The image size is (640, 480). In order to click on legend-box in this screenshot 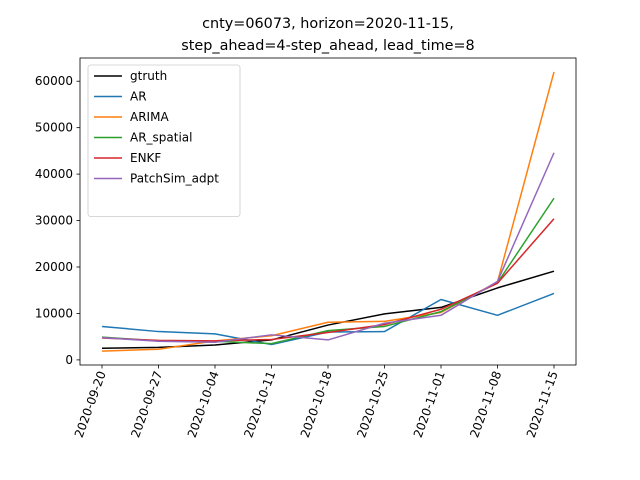, I will do `click(164, 140)`.